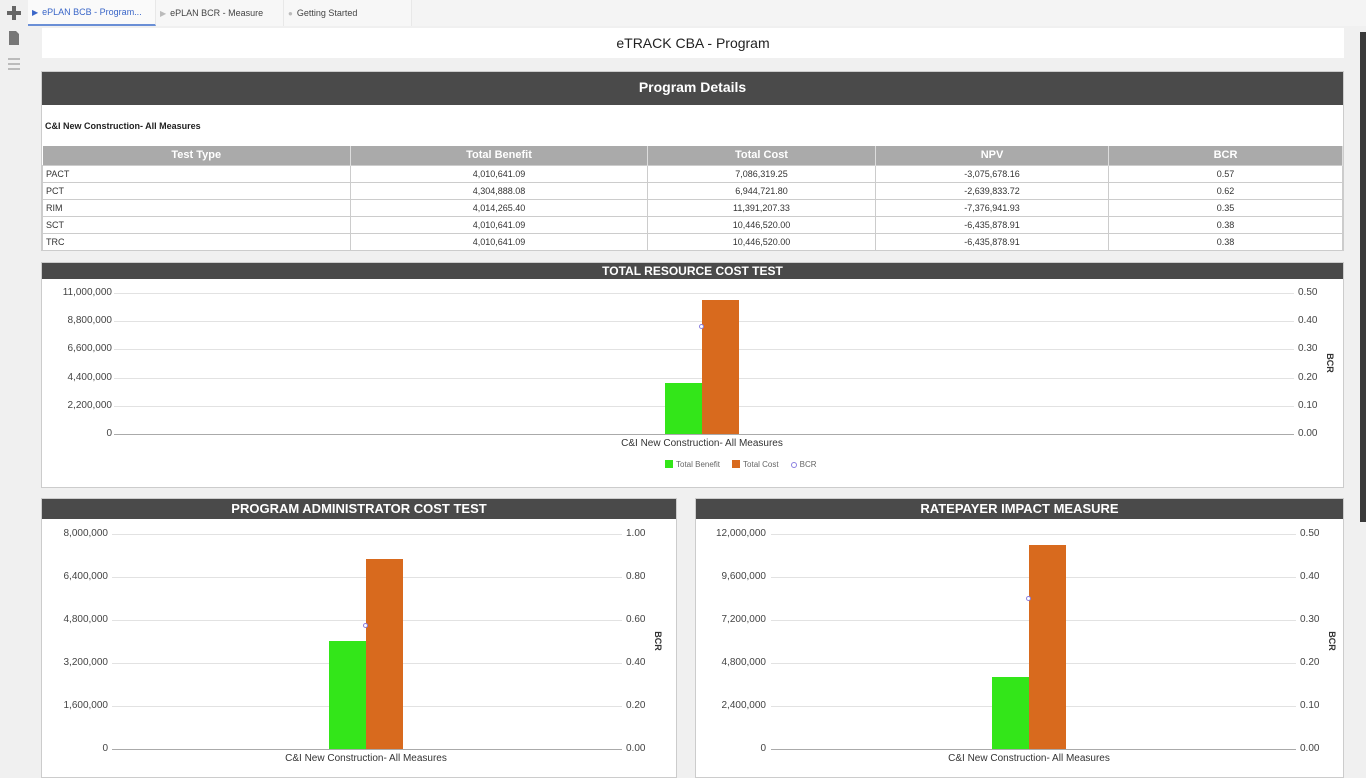 The width and height of the screenshot is (1366, 778). I want to click on program-details-header: Program Details, so click(692, 88).